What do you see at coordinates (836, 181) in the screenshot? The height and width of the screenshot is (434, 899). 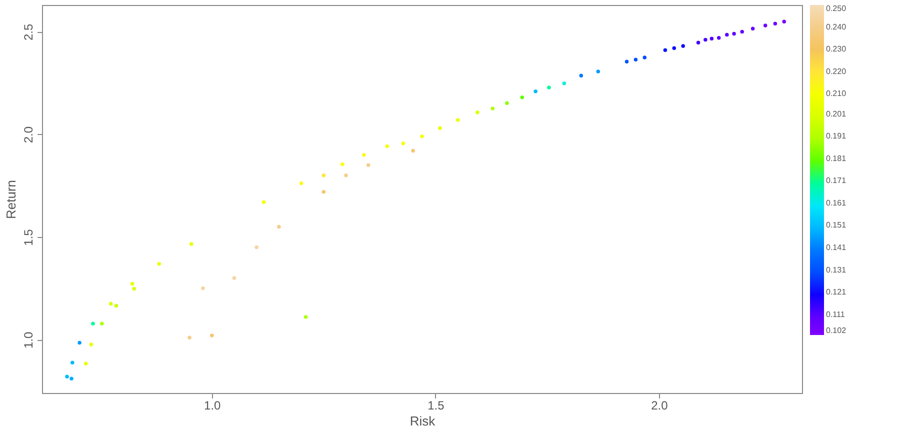 I see `color-bar-label: 0.171` at bounding box center [836, 181].